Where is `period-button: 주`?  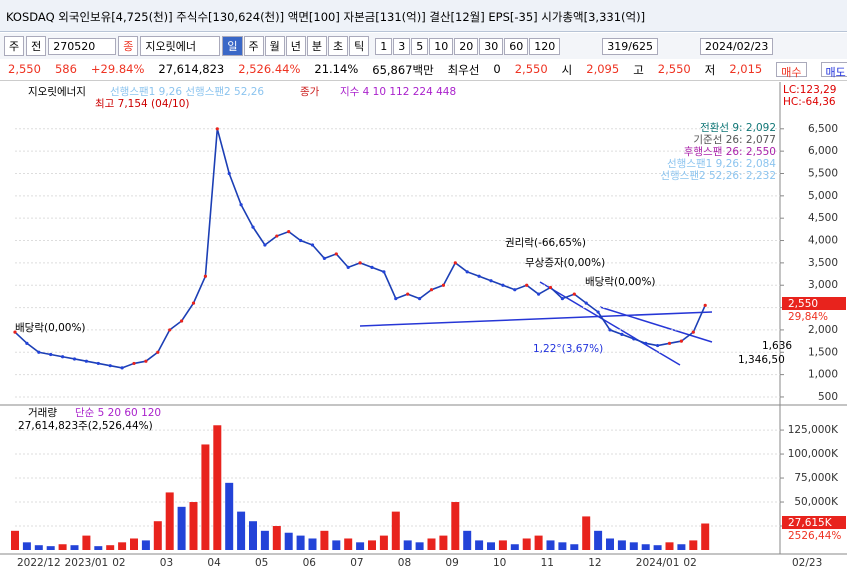
period-button: 주 is located at coordinates (253, 46).